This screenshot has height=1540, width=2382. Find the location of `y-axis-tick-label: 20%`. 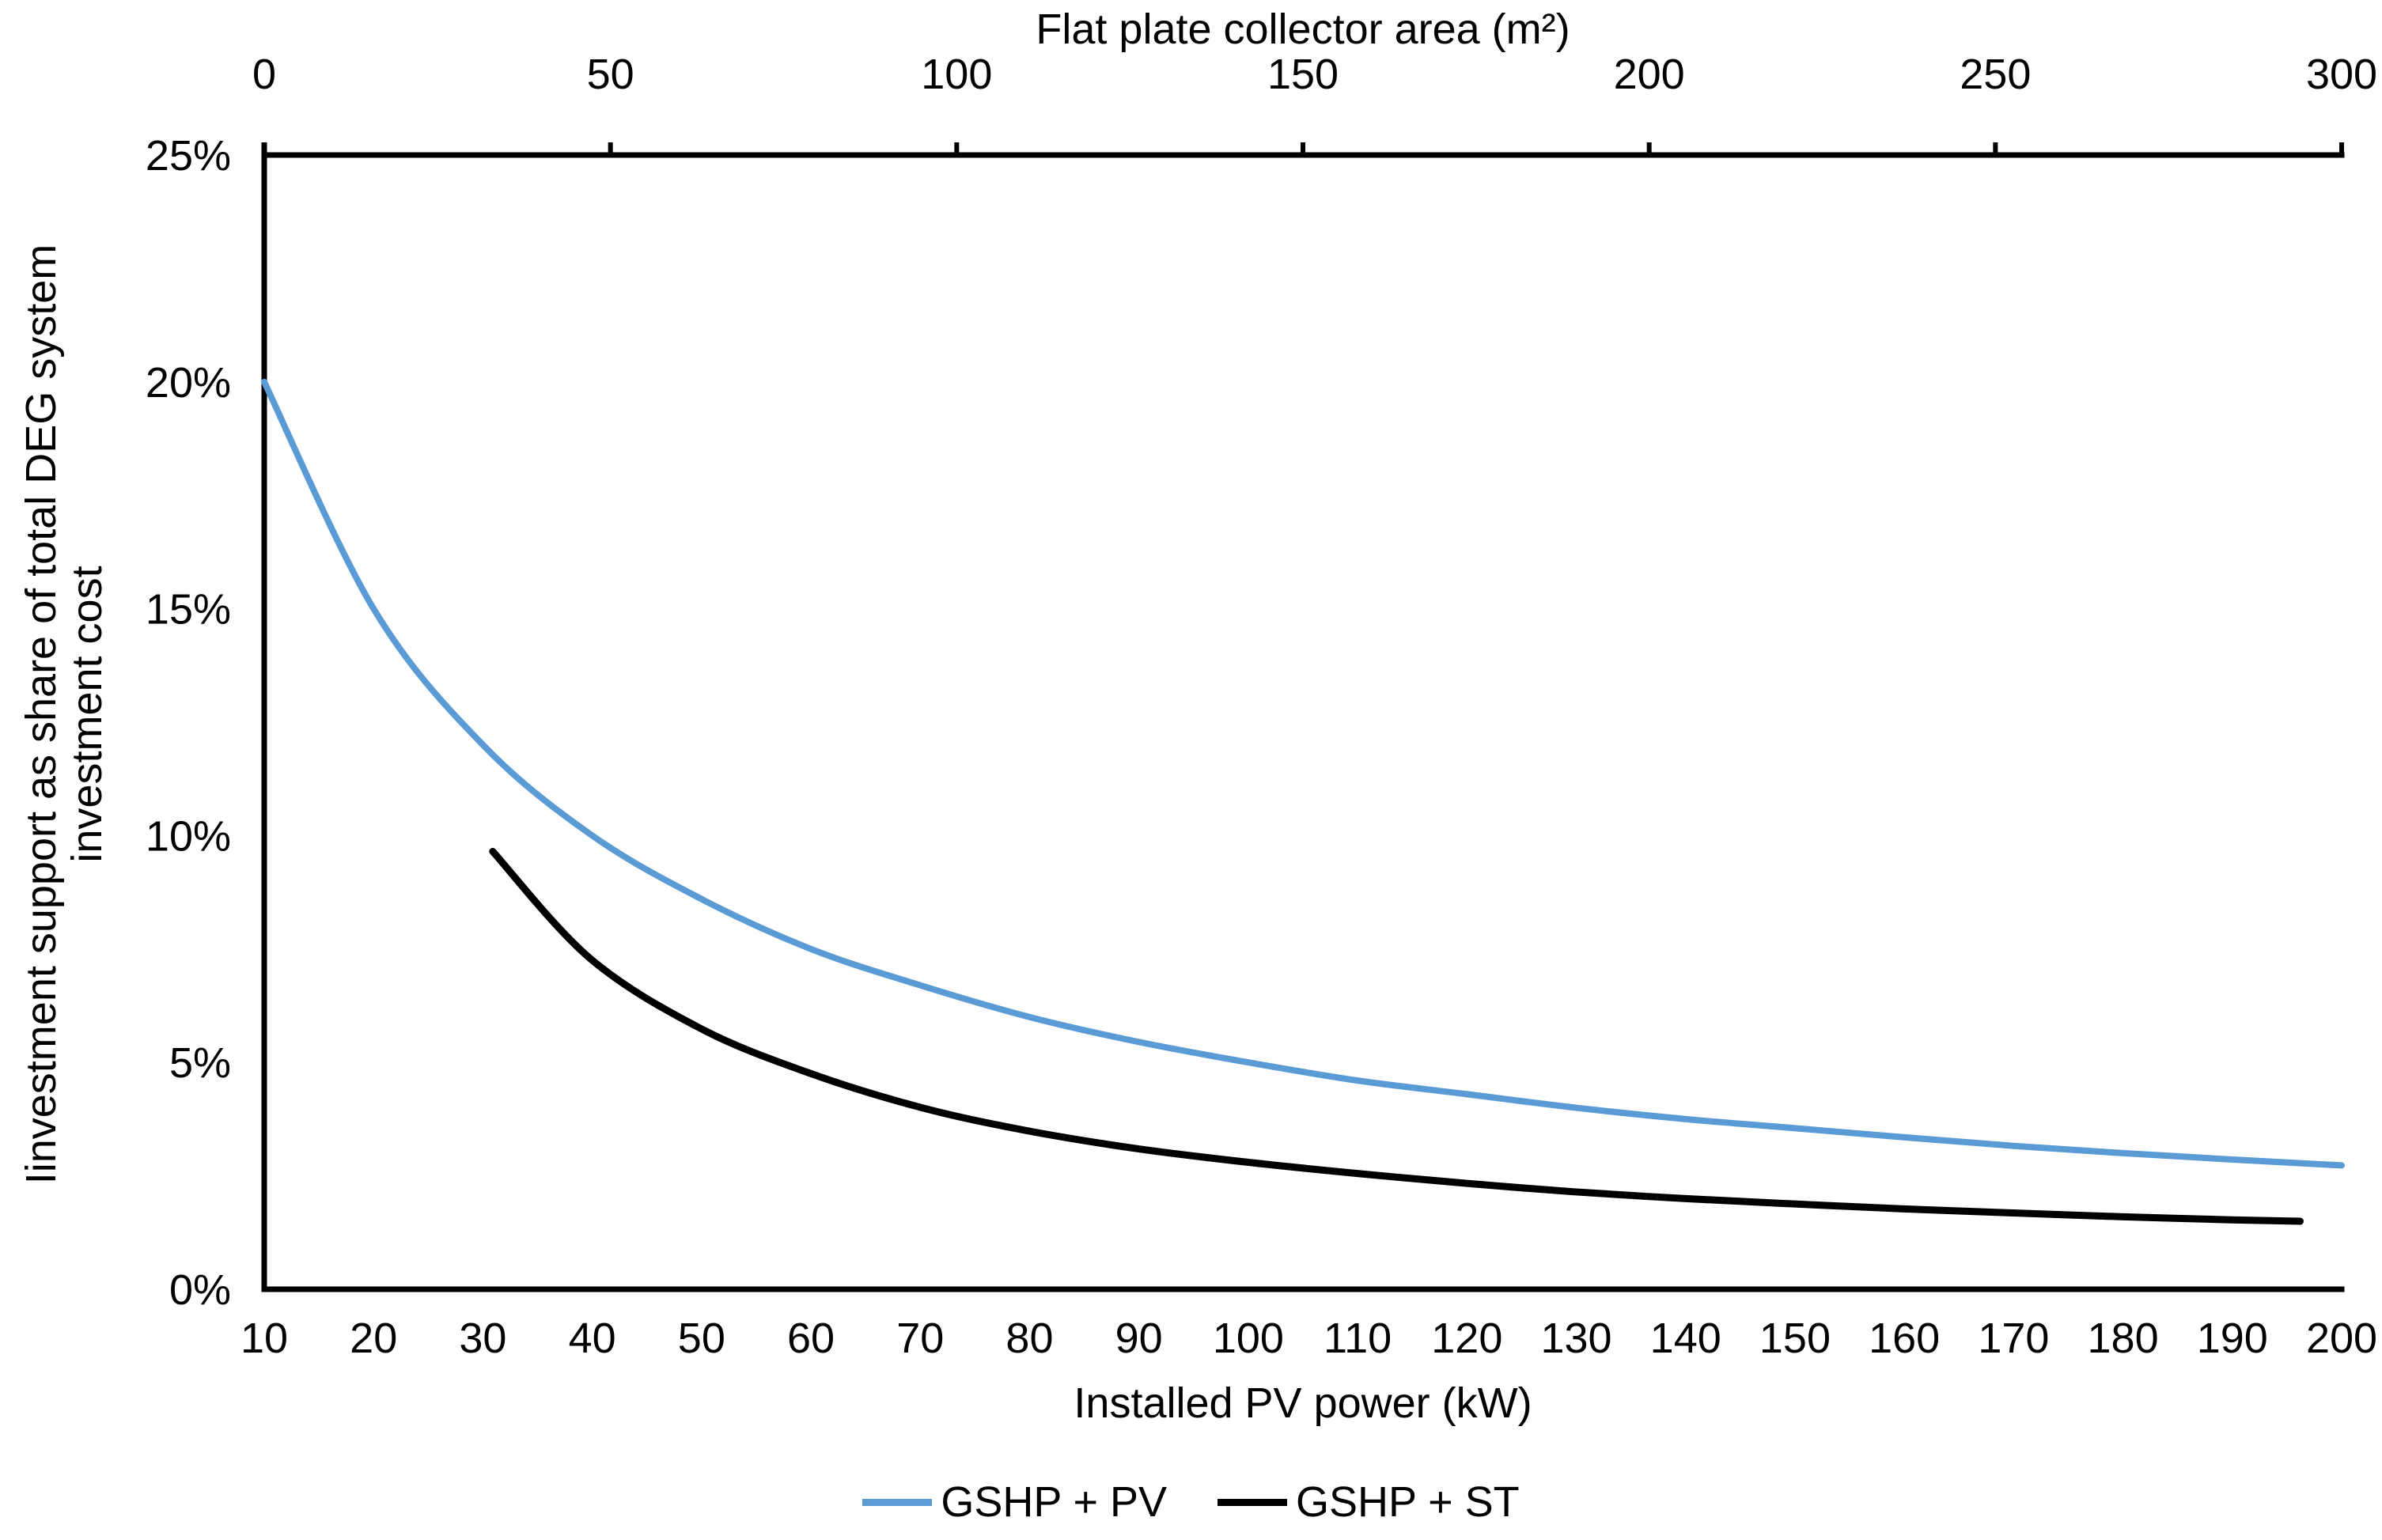

y-axis-tick-label: 20% is located at coordinates (188, 383).